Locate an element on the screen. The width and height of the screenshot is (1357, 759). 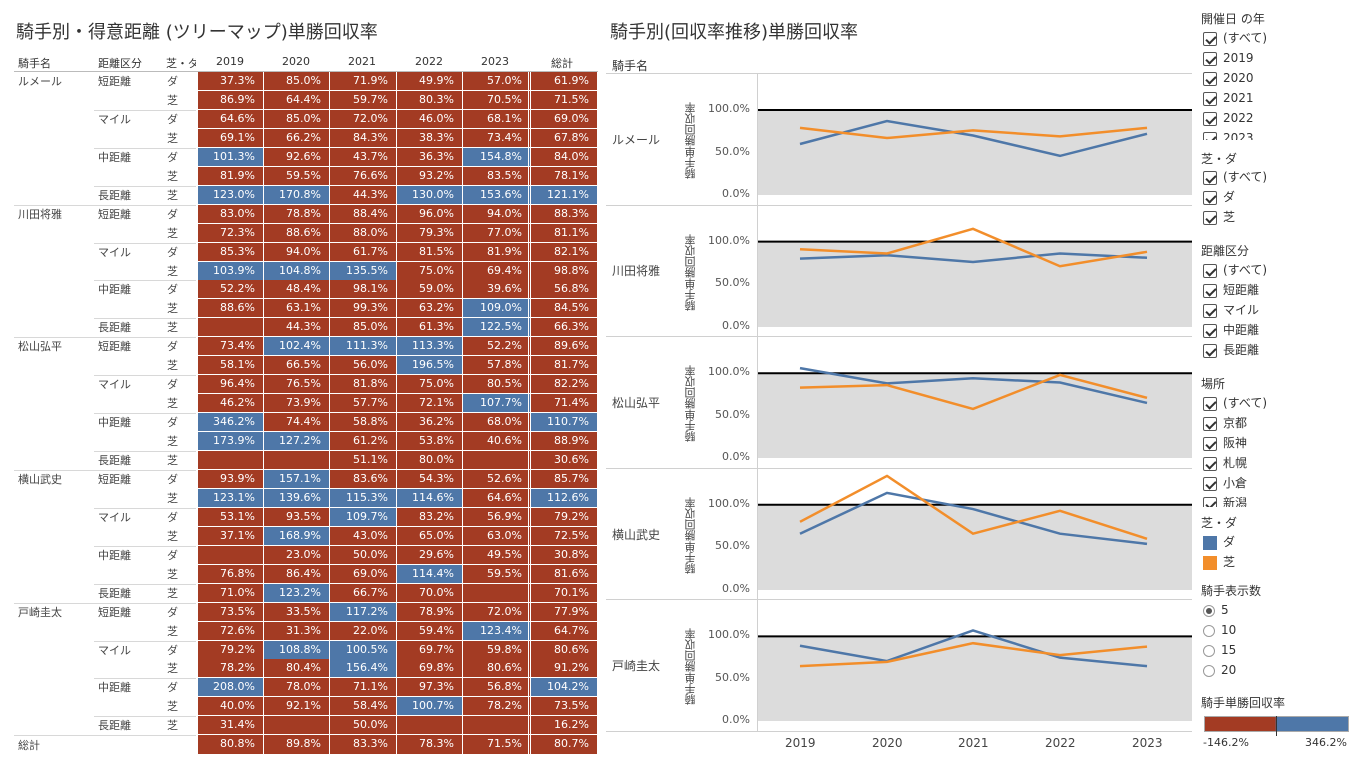
filter-option: 芝 is located at coordinates (1219, 218).